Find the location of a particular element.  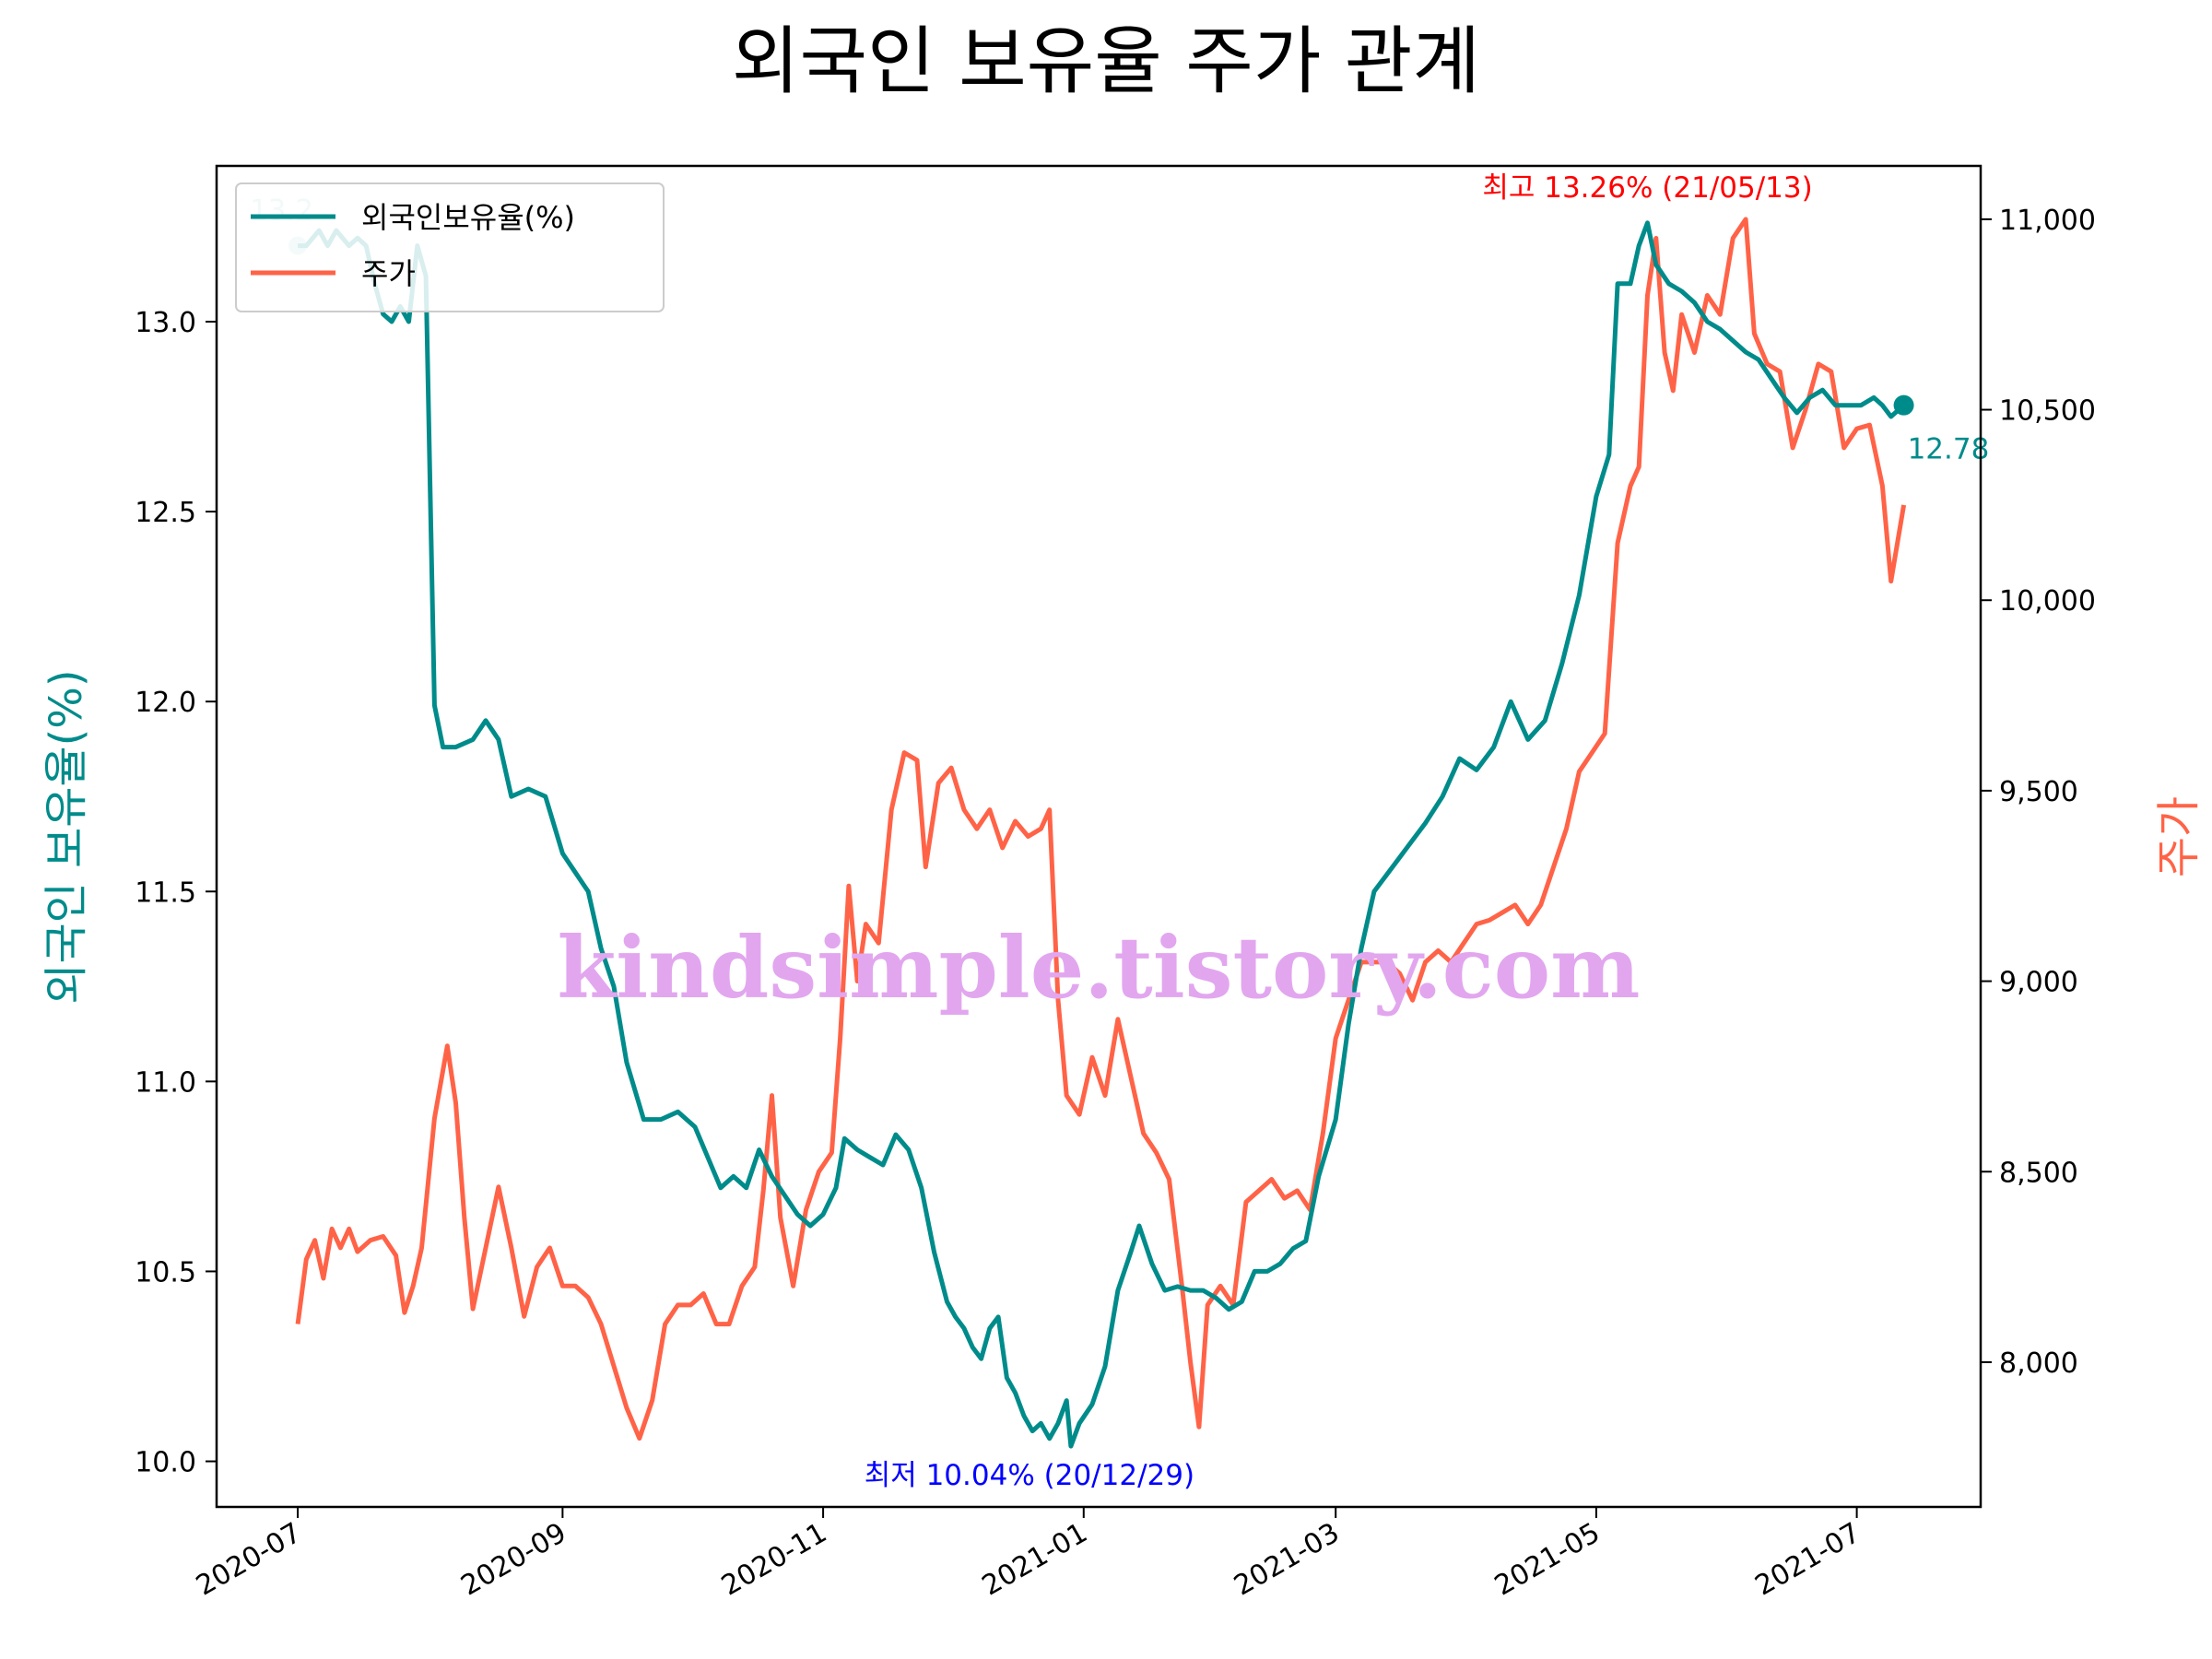

last-point-marker is located at coordinates (1903, 405).